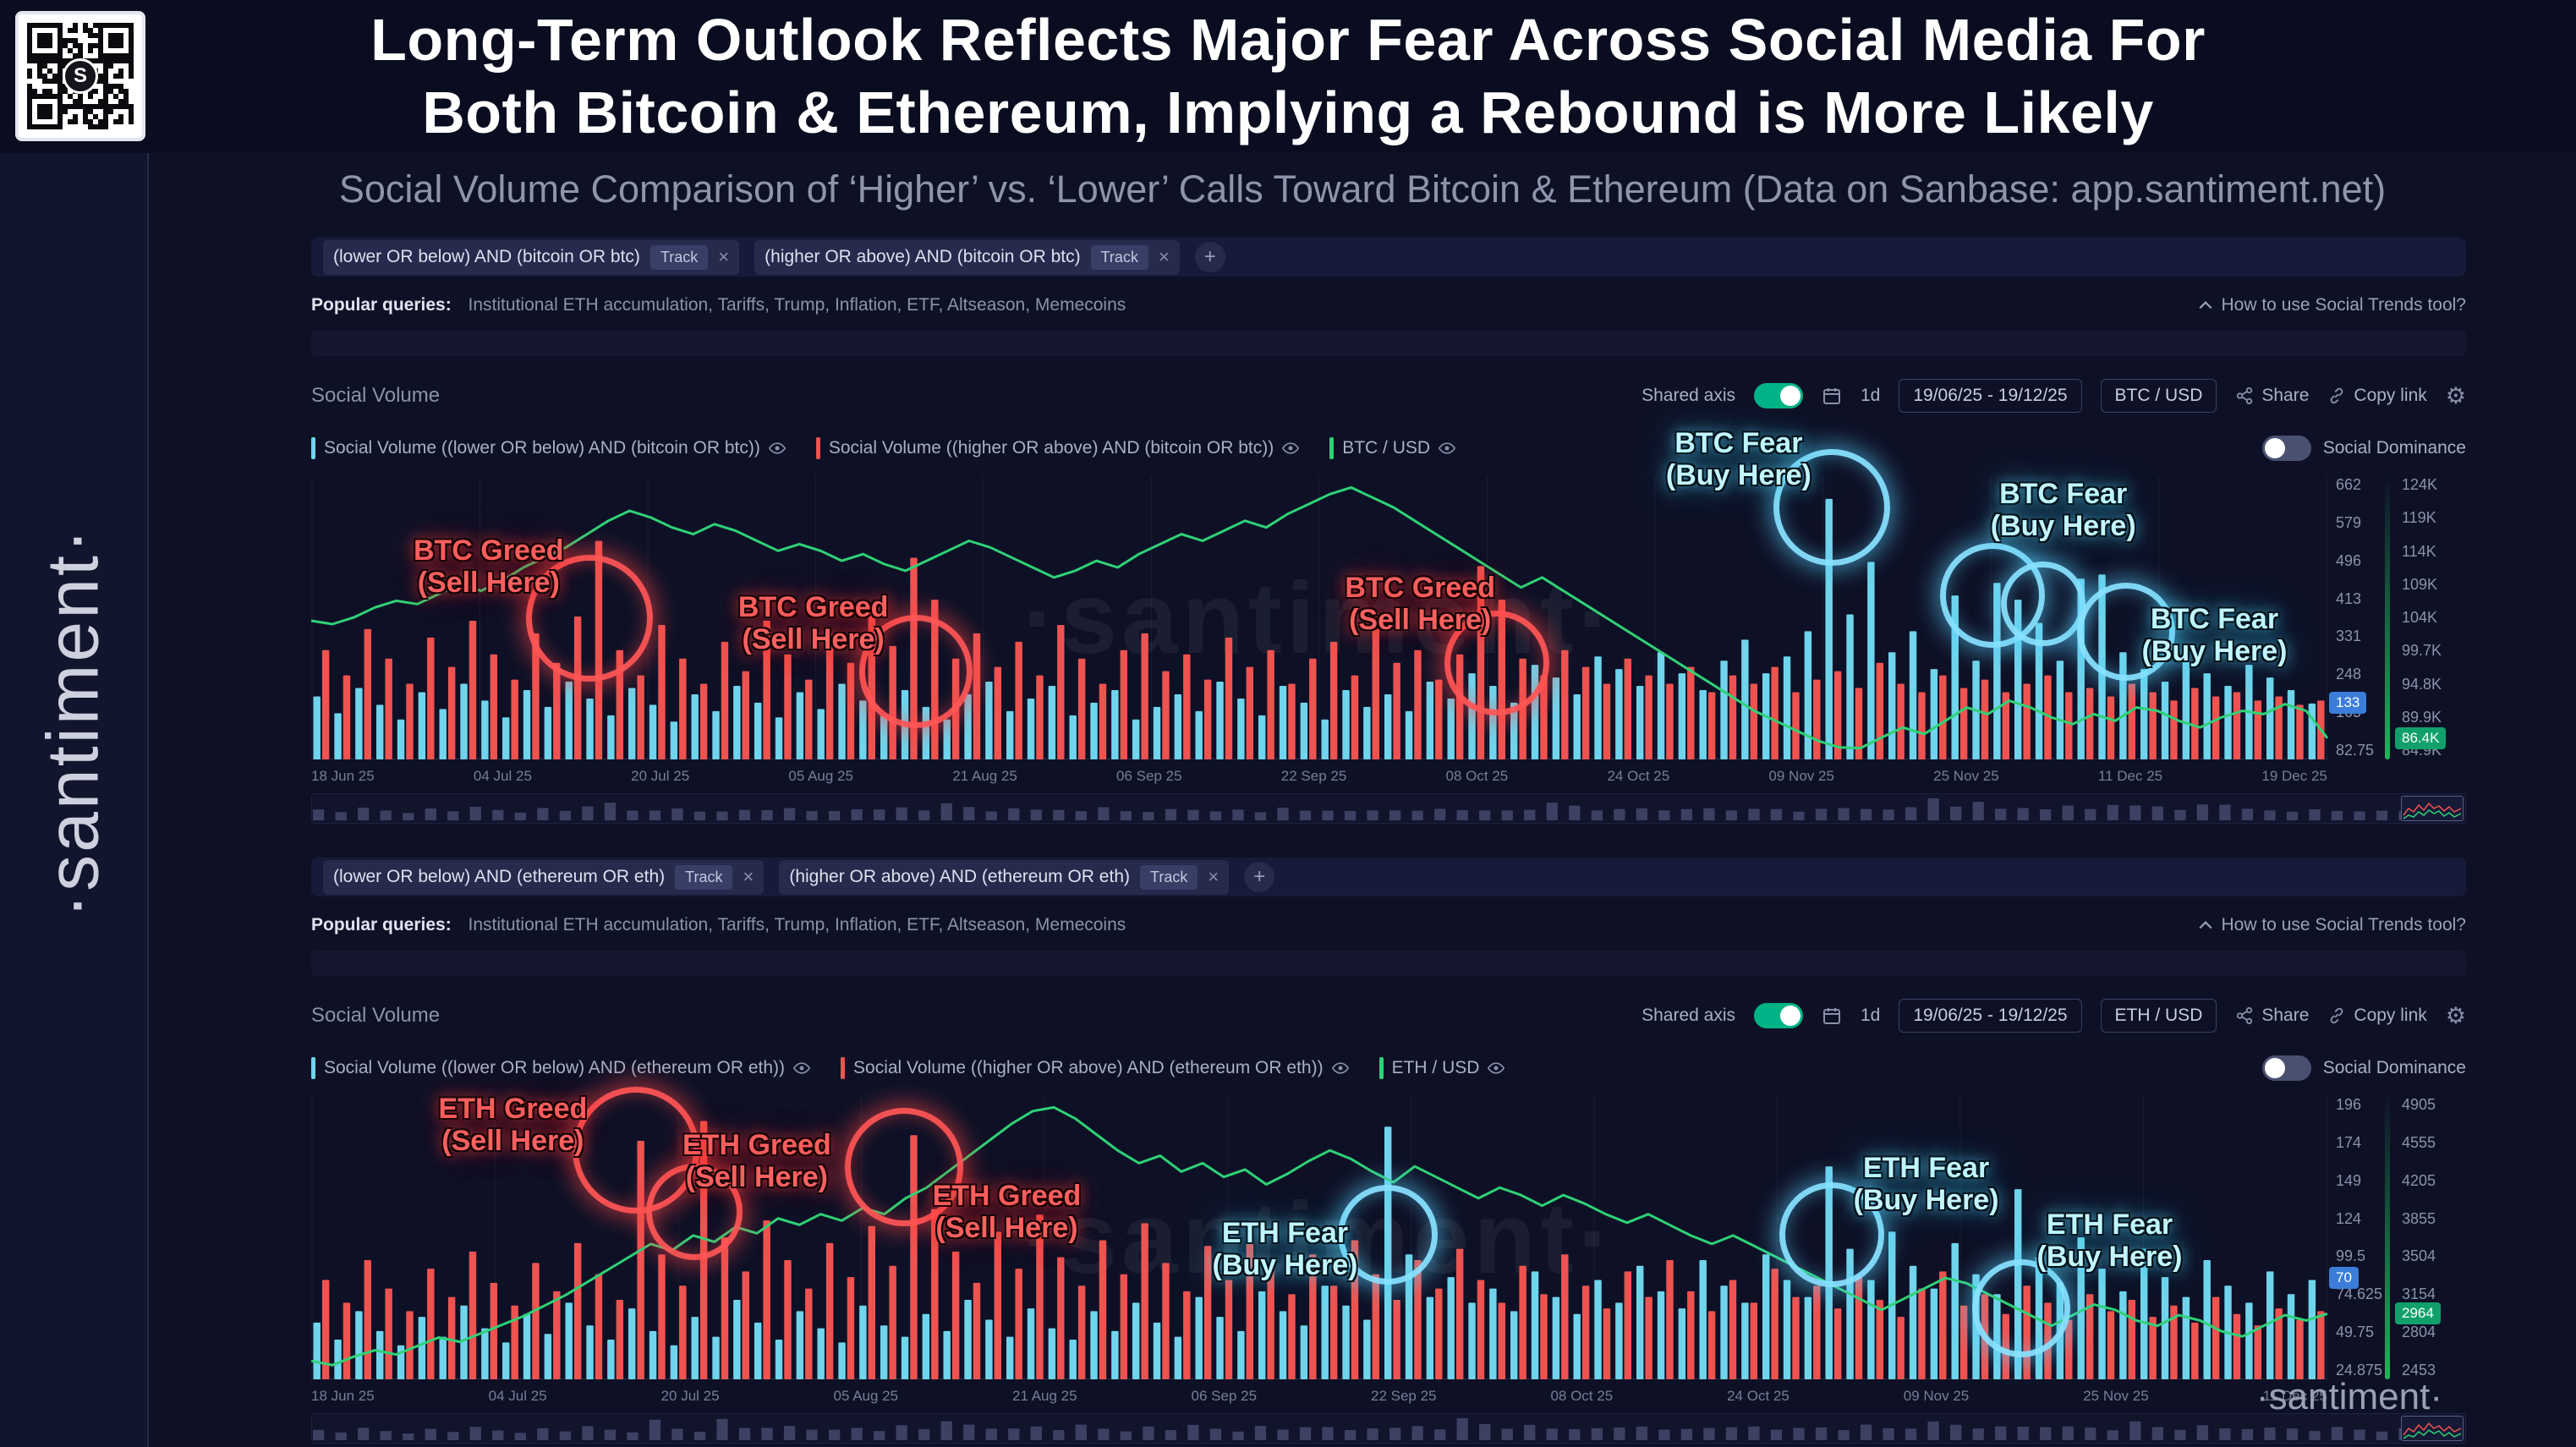  What do you see at coordinates (2349, 522) in the screenshot?
I see `volume-axis-tick: 579` at bounding box center [2349, 522].